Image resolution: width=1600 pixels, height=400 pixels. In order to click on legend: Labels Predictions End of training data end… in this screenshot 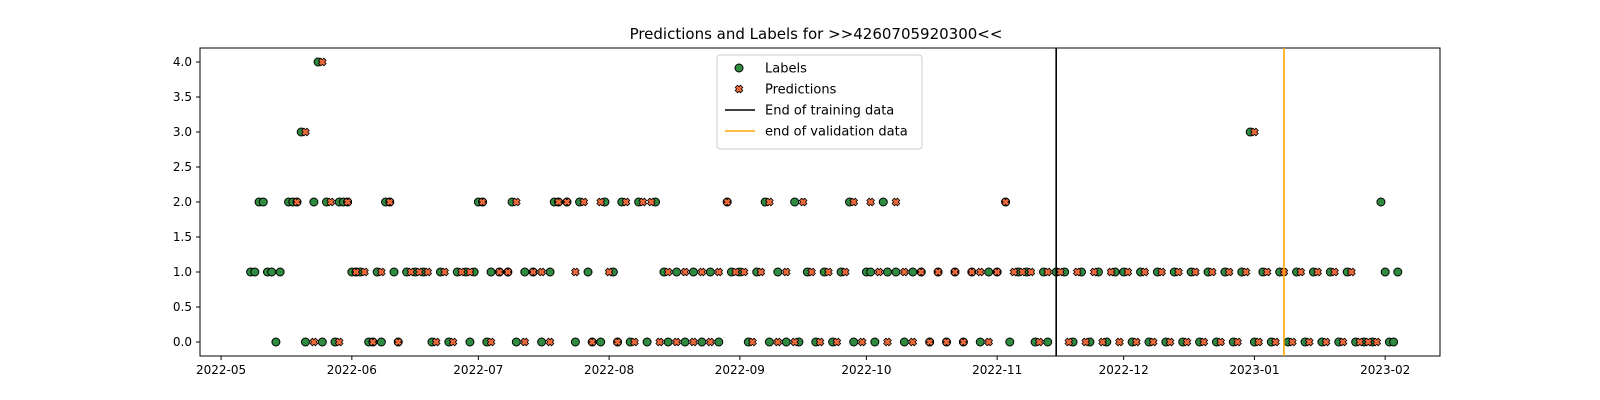, I will do `click(819, 102)`.